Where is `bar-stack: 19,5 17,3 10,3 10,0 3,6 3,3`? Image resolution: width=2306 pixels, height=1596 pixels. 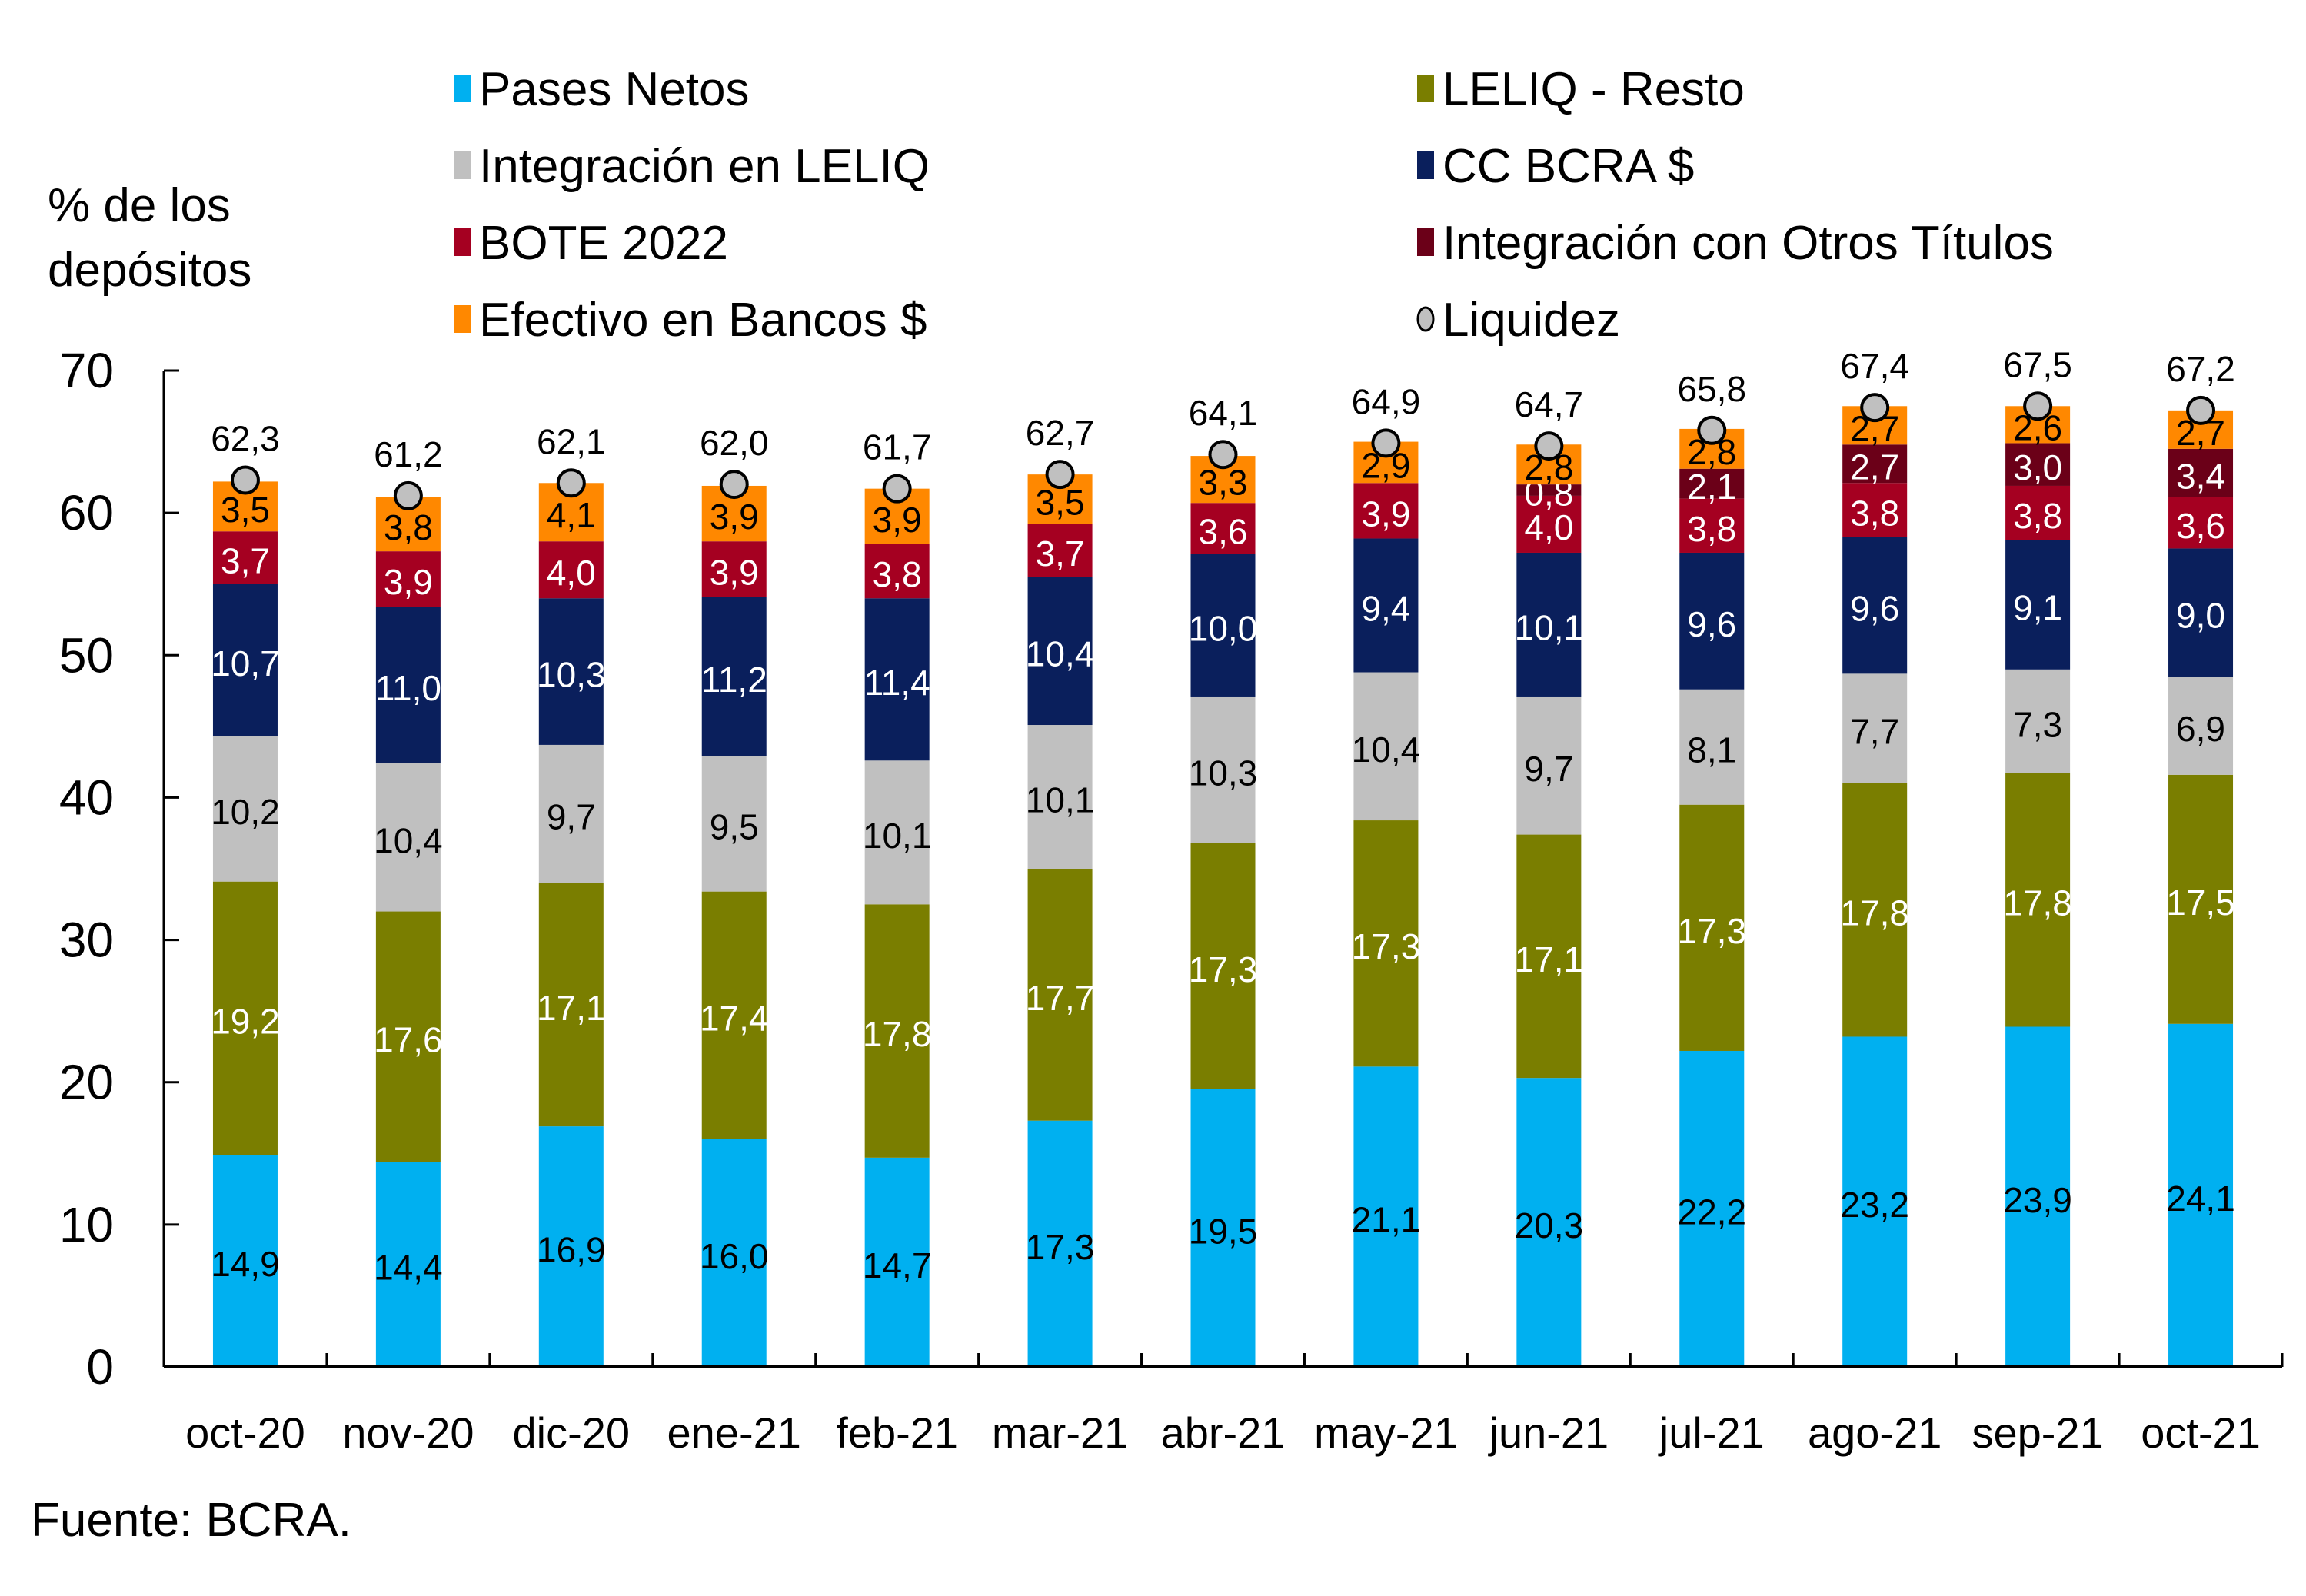 bar-stack: 19,5 17,3 10,3 10,0 3,6 3,3 is located at coordinates (1223, 912).